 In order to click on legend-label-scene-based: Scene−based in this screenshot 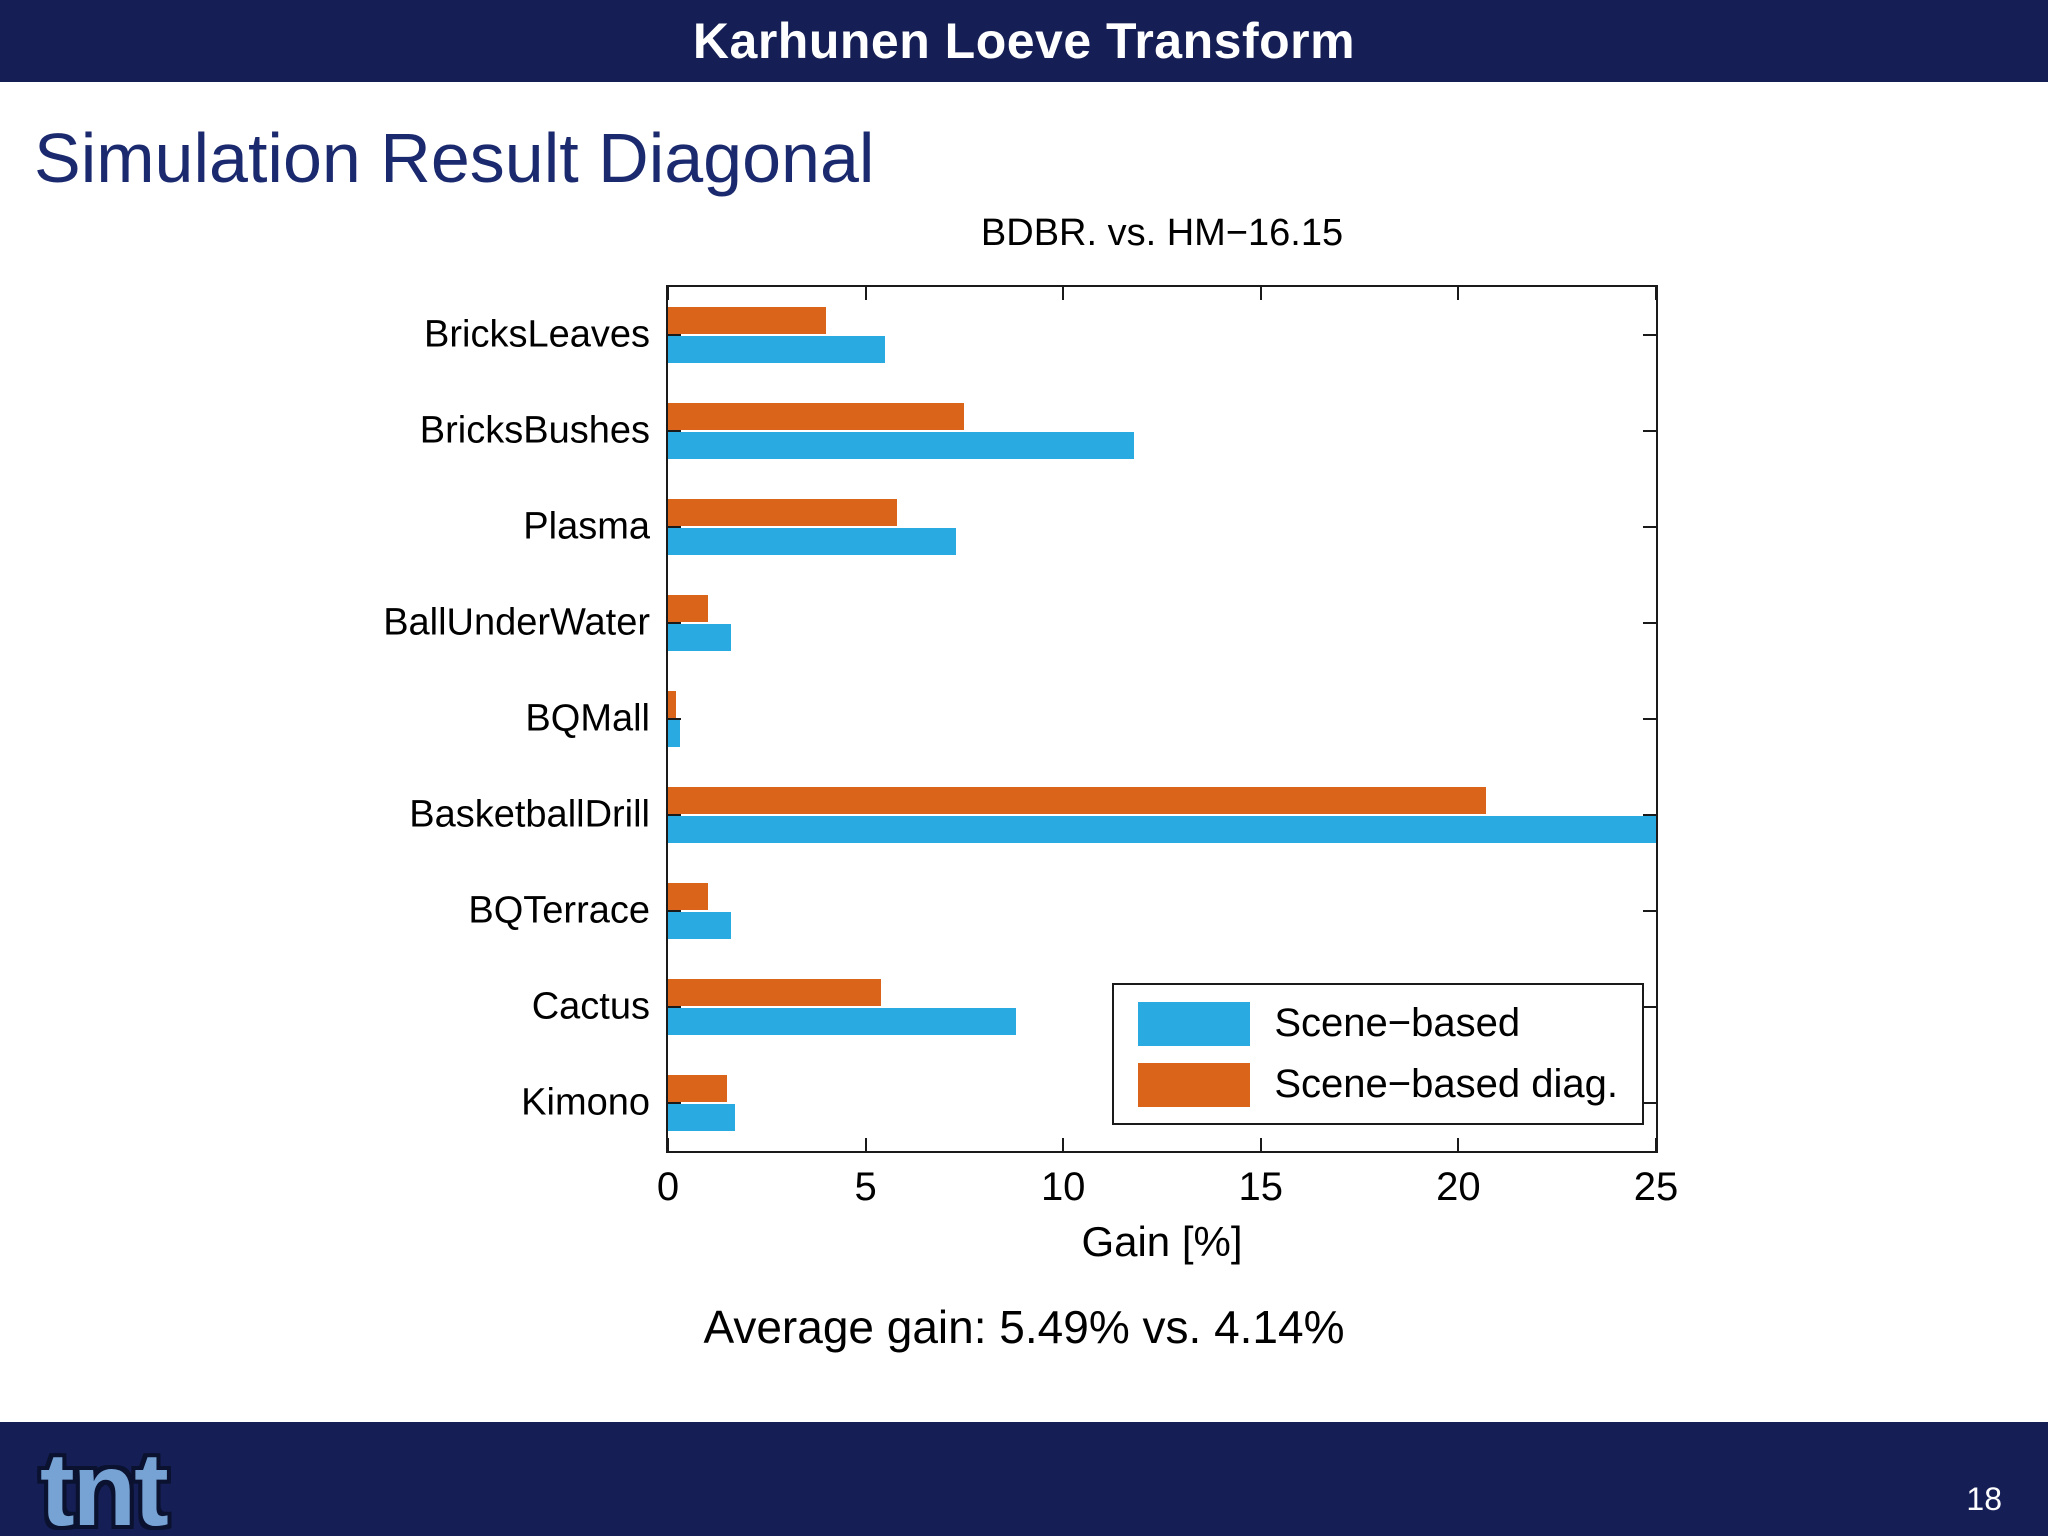, I will do `click(1397, 1023)`.